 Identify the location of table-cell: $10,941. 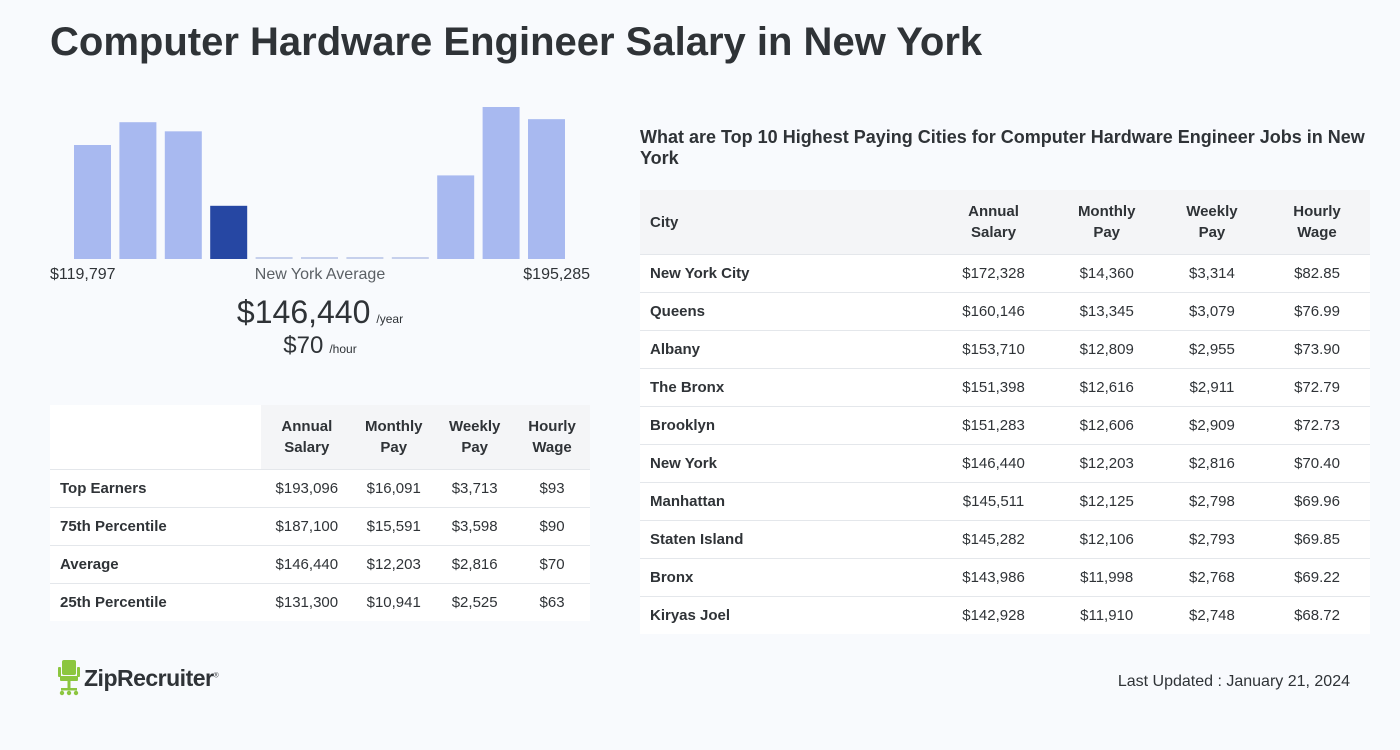
(394, 602).